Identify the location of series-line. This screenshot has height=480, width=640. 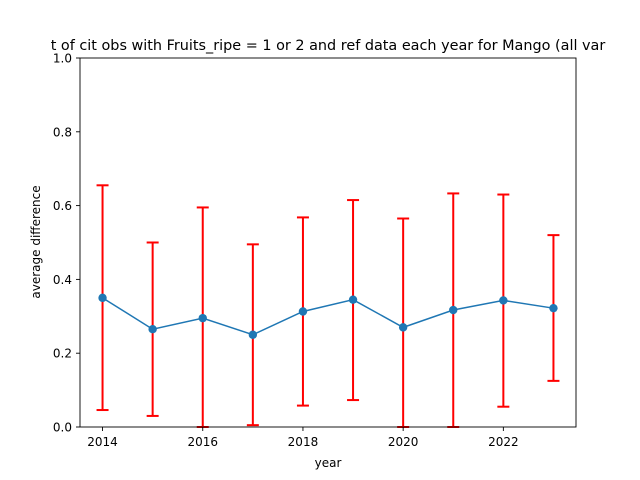
(328, 316).